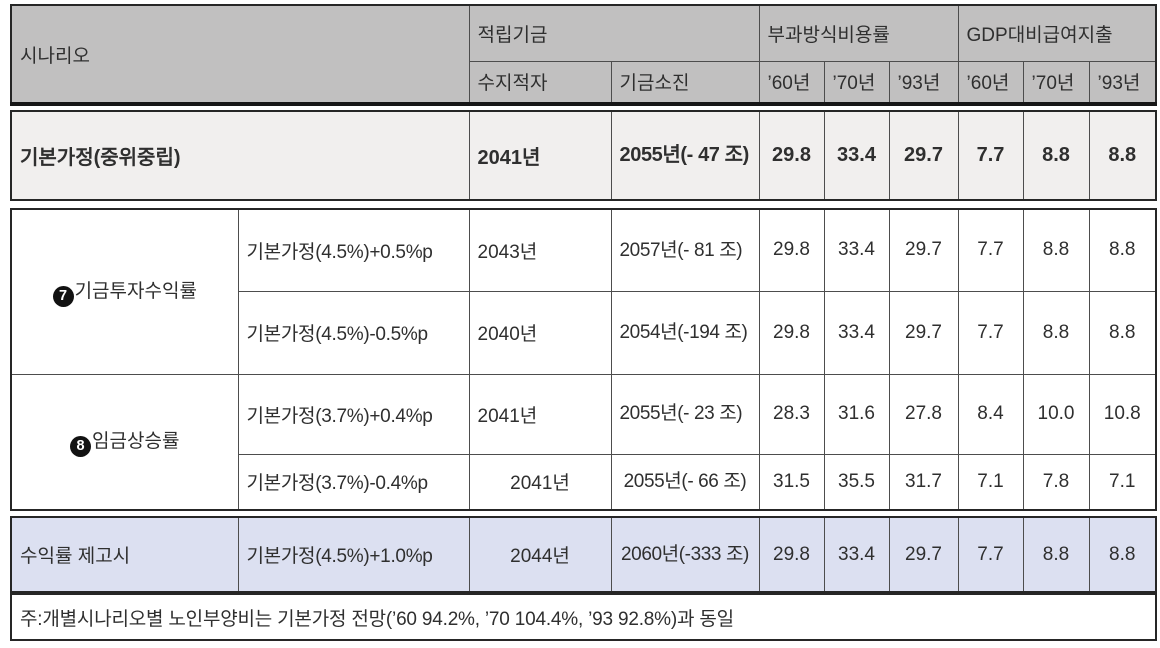  Describe the element at coordinates (791, 82) in the screenshot. I see `header-payg-year-60: ’60년` at that location.